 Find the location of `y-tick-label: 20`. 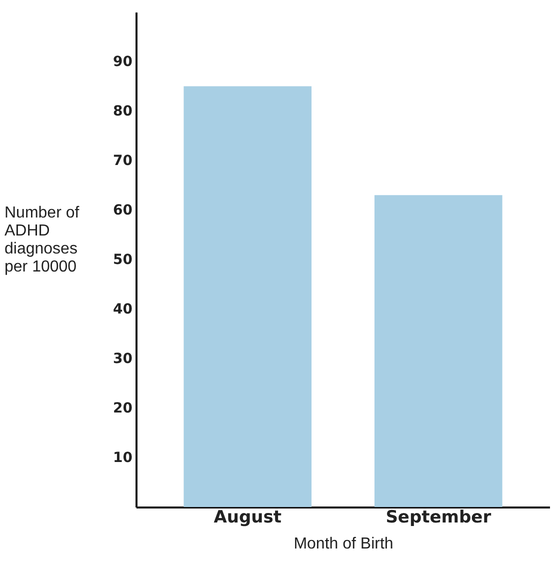

y-tick-label: 20 is located at coordinates (123, 408).